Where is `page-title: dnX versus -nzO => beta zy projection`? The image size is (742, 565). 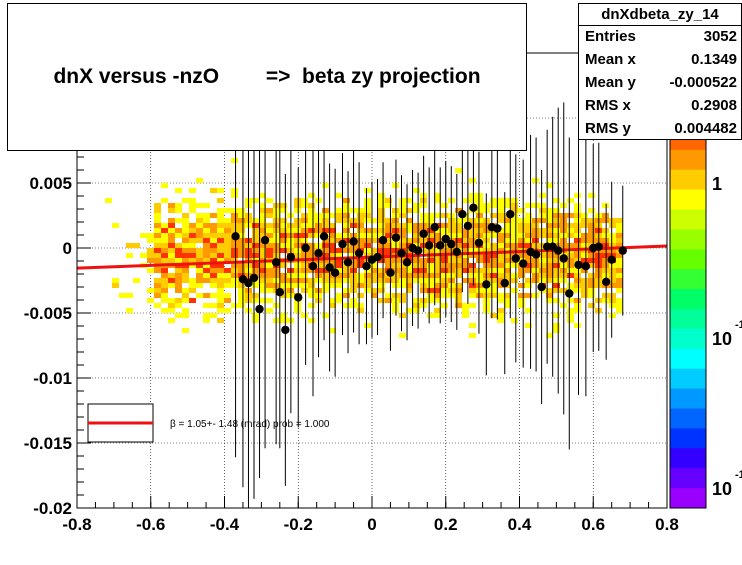 page-title: dnX versus -nzO => beta zy projection is located at coordinates (267, 76).